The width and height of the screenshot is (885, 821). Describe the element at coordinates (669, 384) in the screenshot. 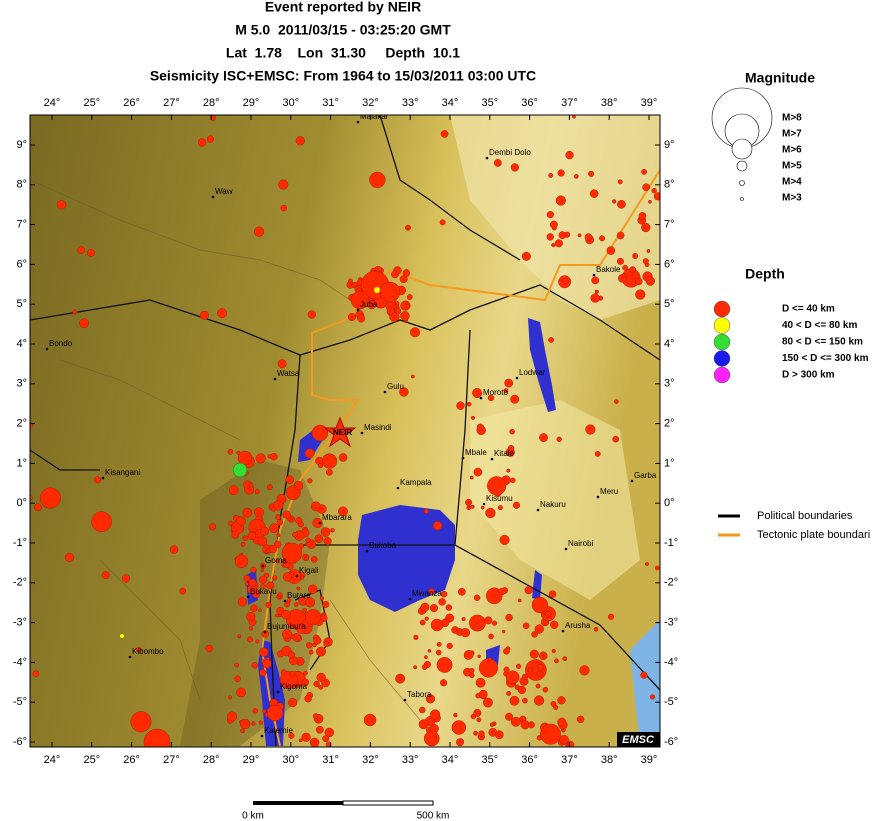

I see `lat-label: 3°` at that location.